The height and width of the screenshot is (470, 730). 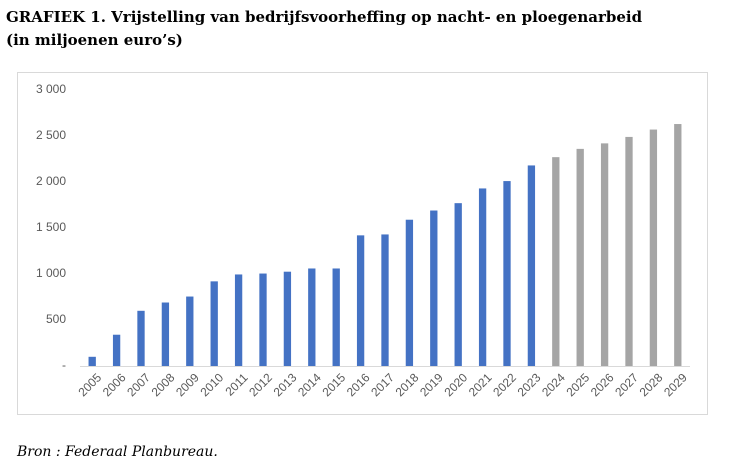 What do you see at coordinates (187, 384) in the screenshot?
I see `x-tick-label: 2009` at bounding box center [187, 384].